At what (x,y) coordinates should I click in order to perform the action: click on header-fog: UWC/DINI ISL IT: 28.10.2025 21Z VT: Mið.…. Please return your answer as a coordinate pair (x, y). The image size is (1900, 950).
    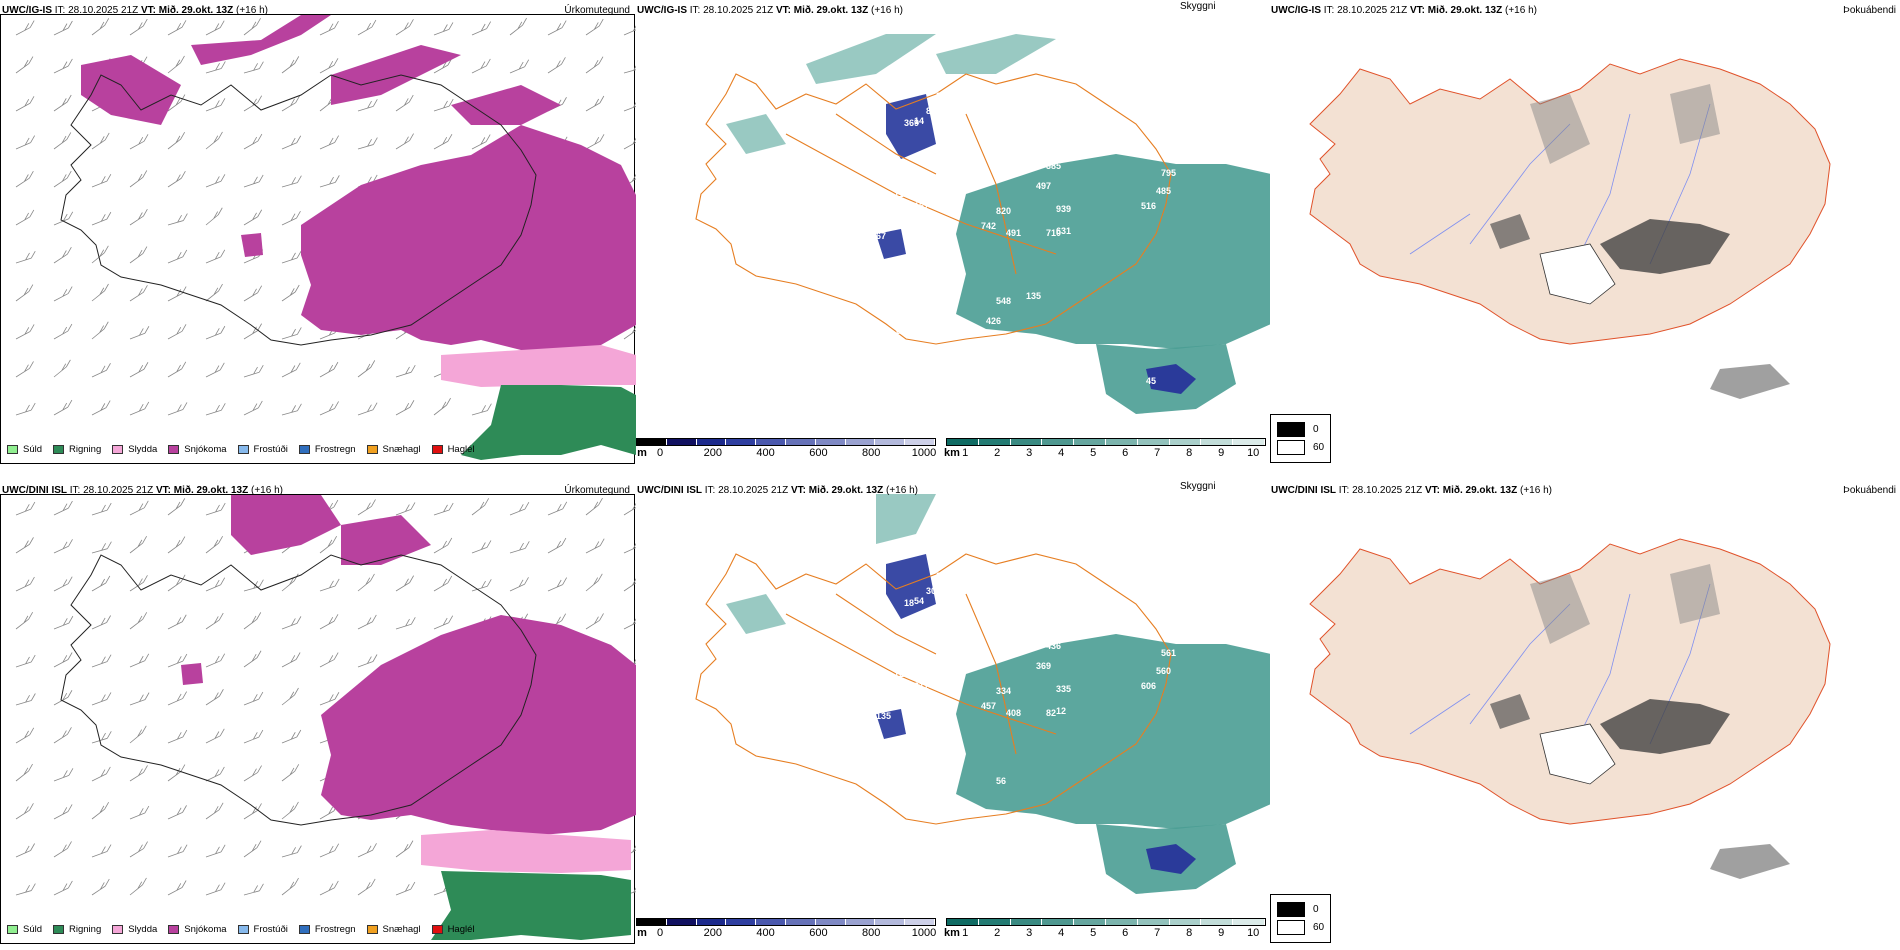
    Looking at the image, I should click on (1411, 490).